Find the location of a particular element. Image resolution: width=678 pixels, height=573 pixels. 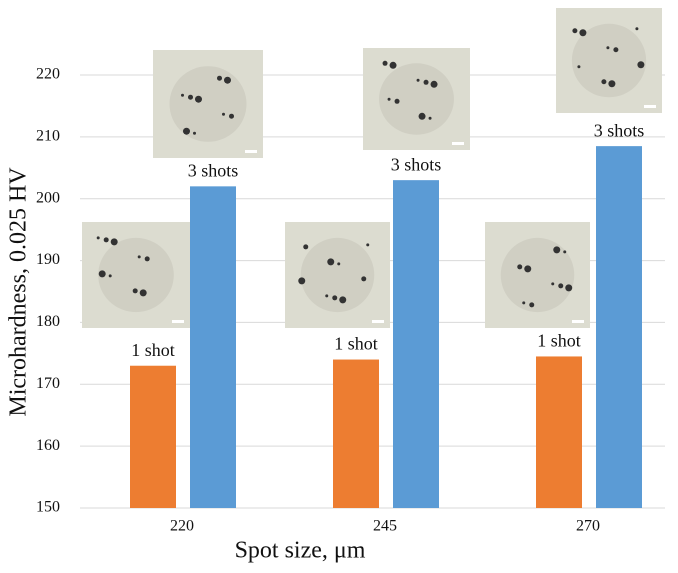

y-tick-label: 190 is located at coordinates (48, 259).